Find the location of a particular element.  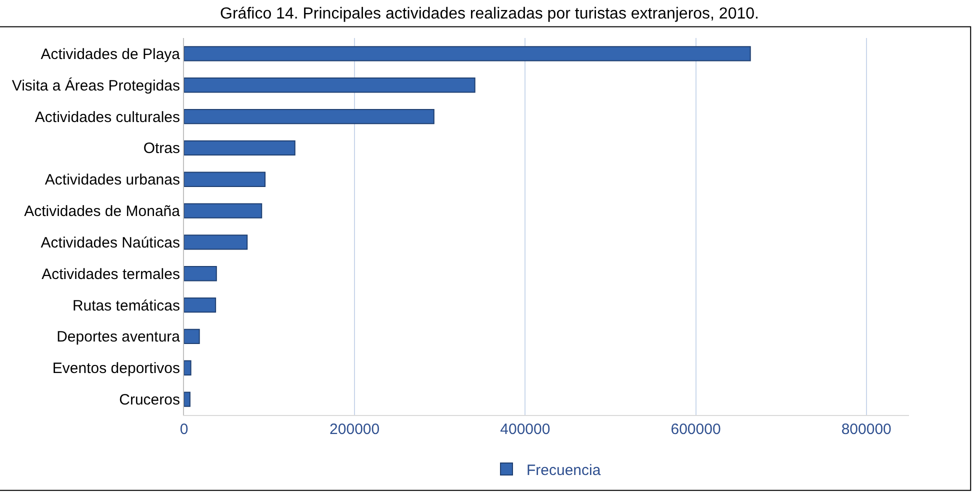

y-tick-label: Cruceros is located at coordinates (149, 400).